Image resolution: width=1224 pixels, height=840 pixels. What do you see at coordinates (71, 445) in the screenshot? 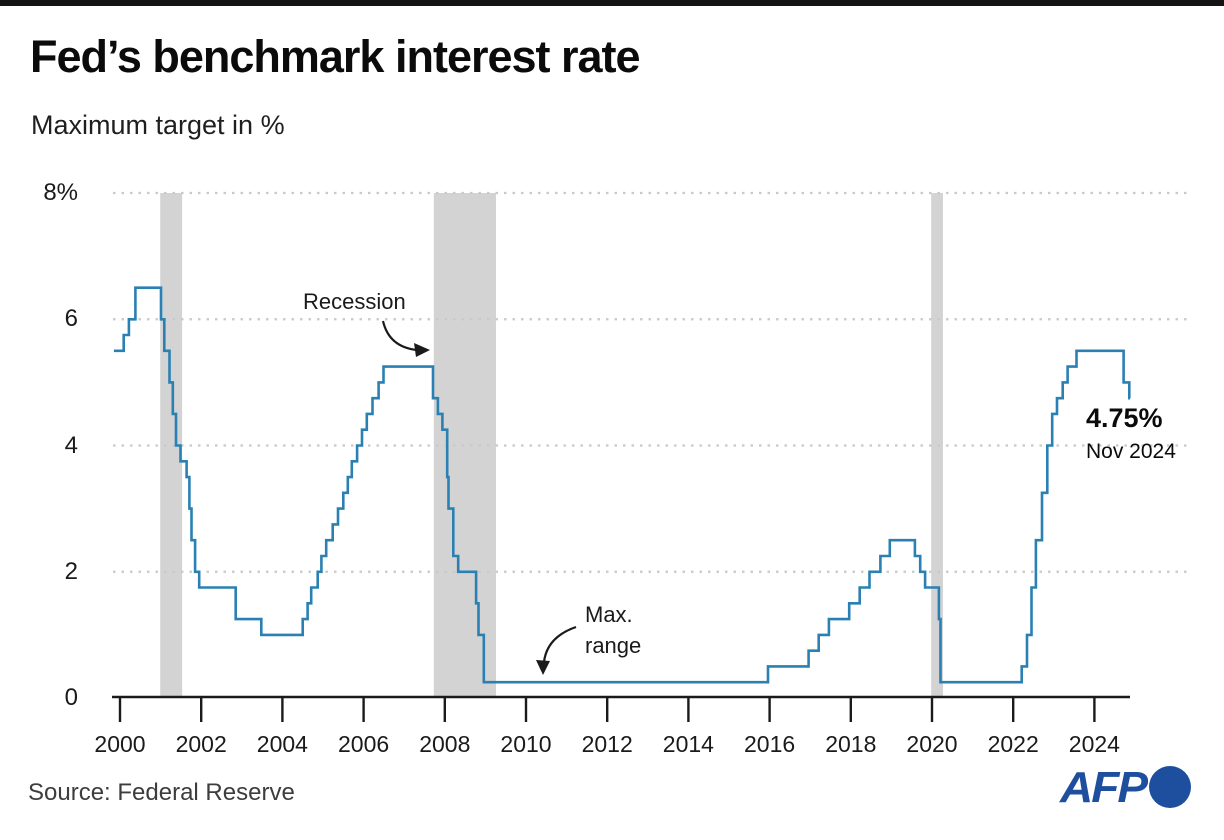
I see `y-tick-label: 4` at bounding box center [71, 445].